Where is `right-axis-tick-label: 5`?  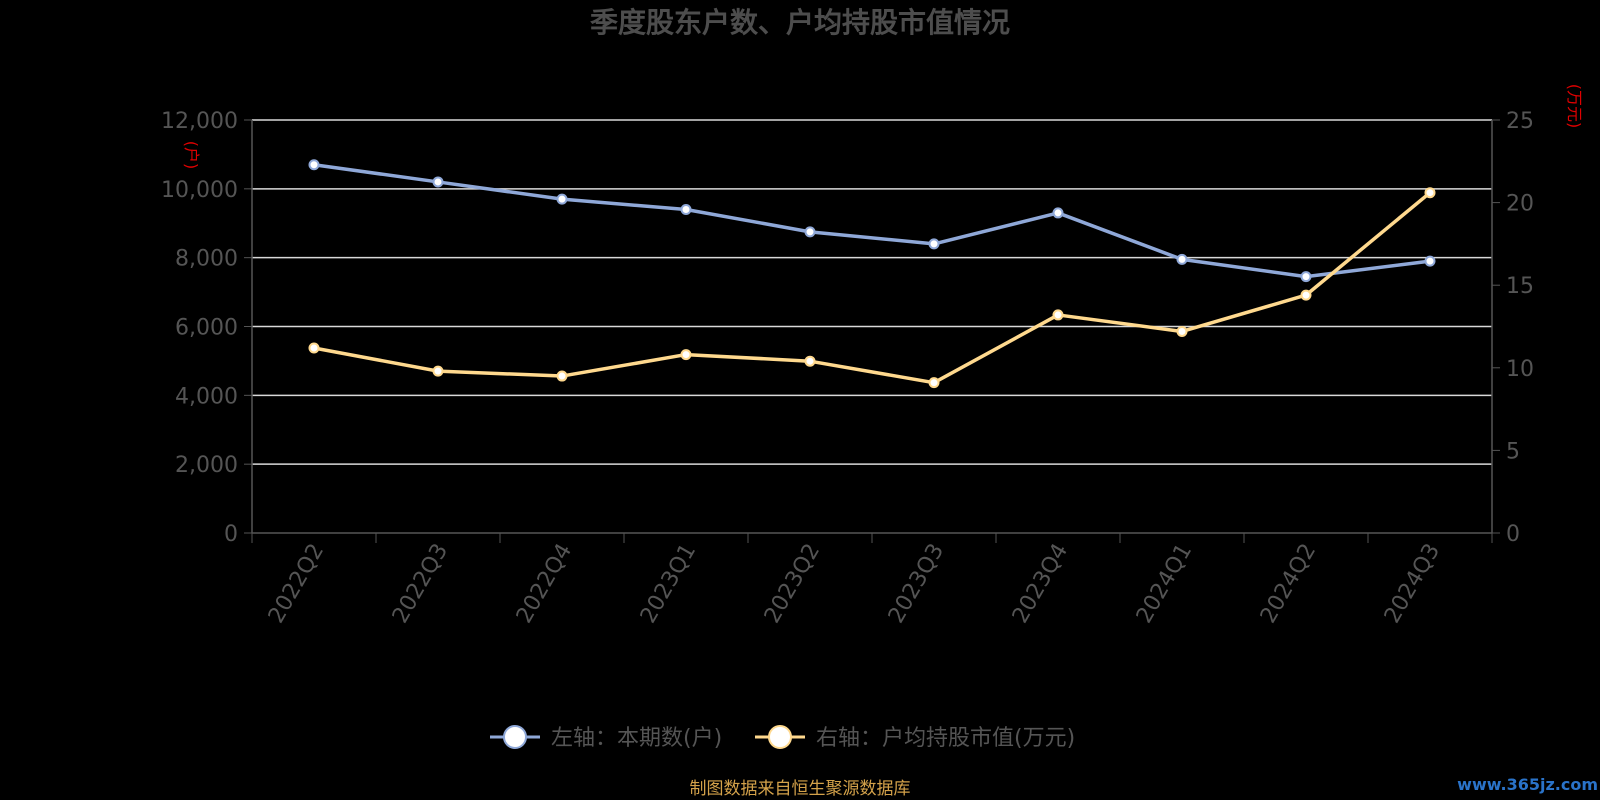 right-axis-tick-label: 5 is located at coordinates (1513, 451).